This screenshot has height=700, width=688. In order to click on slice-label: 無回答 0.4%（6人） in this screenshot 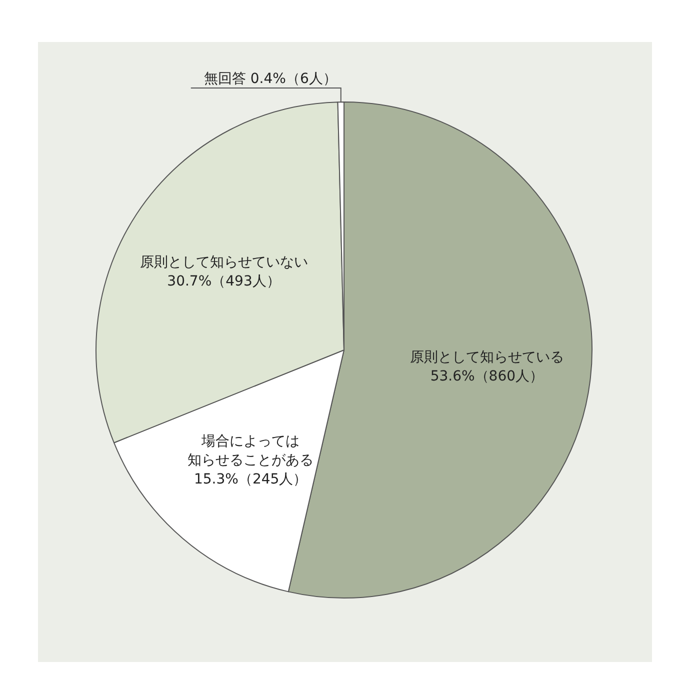, I will do `click(270, 79)`.